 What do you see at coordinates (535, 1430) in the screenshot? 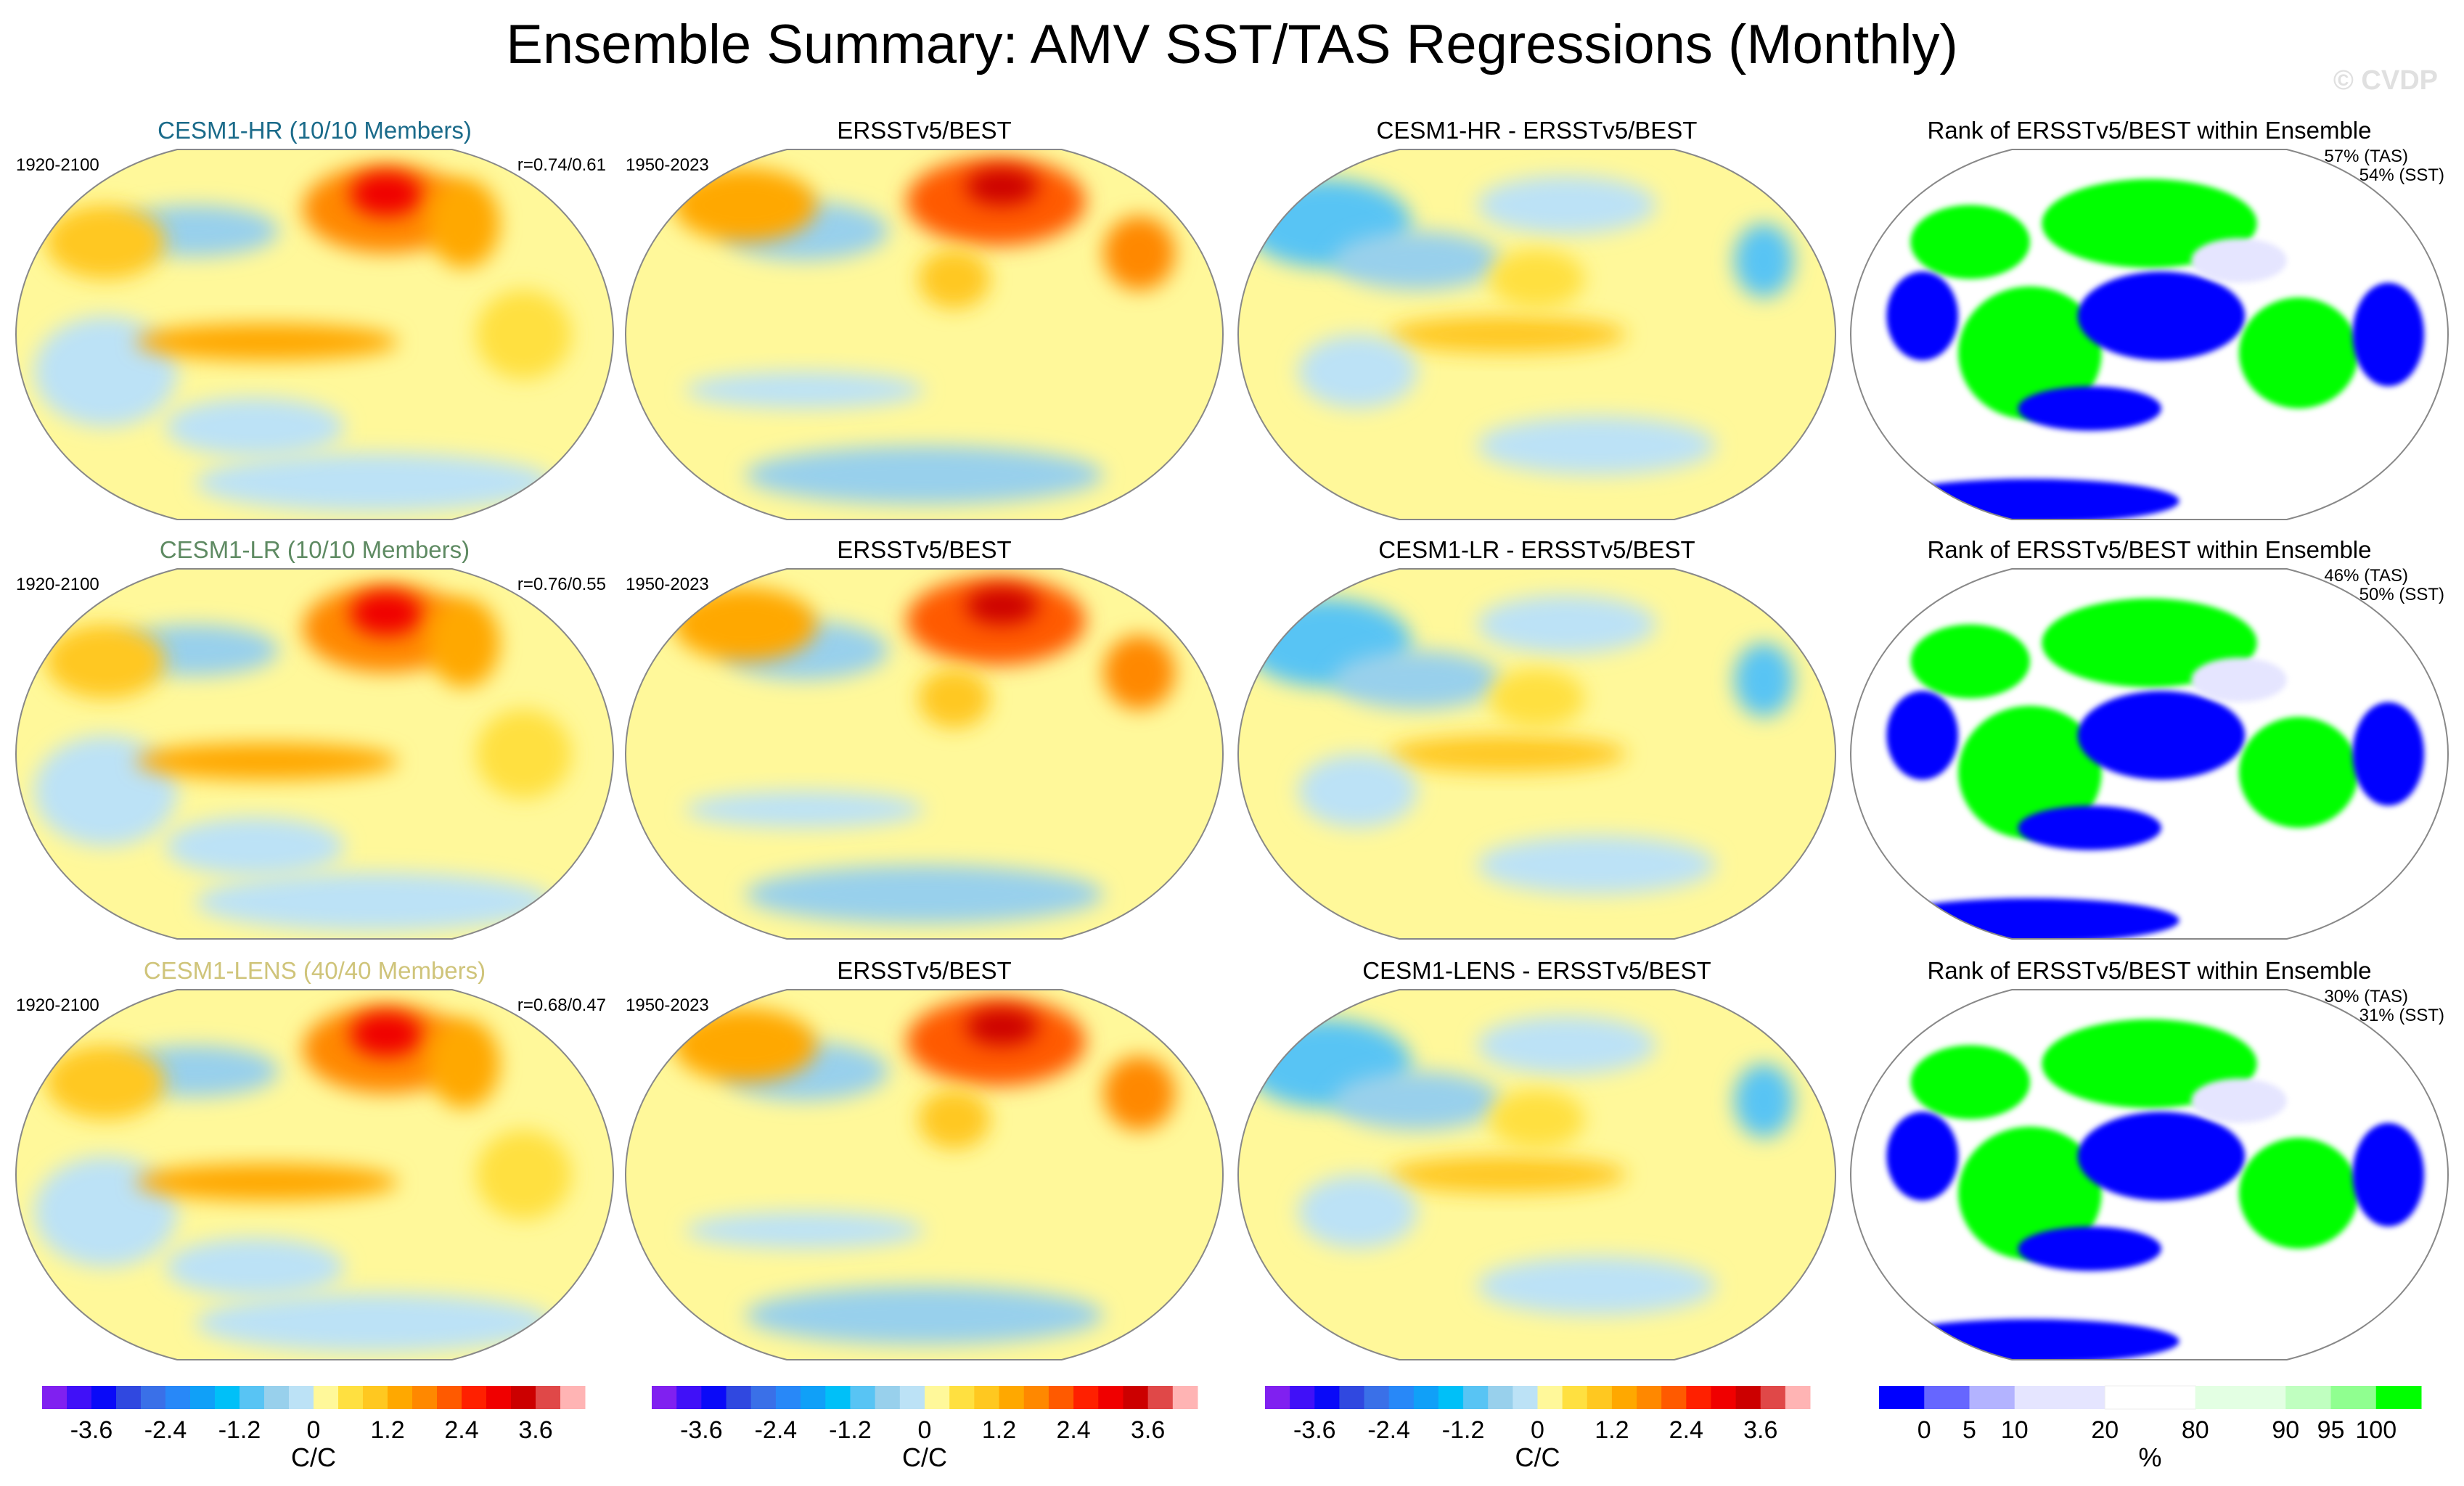
I see `colorbar-tick-label: 3.6` at bounding box center [535, 1430].